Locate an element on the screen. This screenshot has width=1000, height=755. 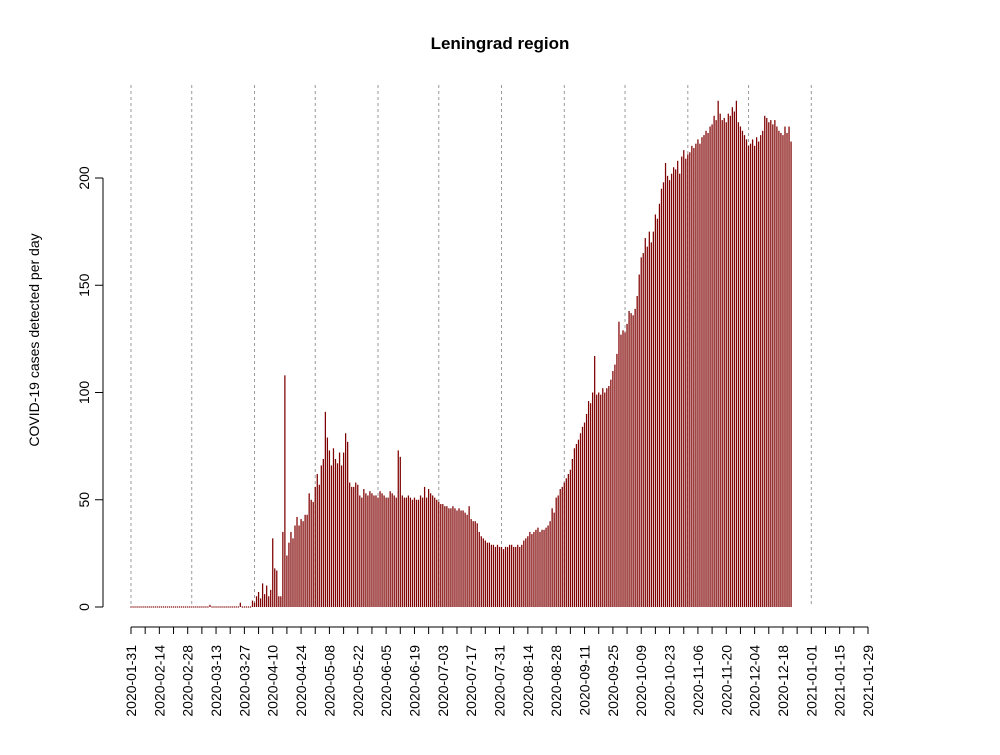
y-tick-label: 100 is located at coordinates (84, 393).